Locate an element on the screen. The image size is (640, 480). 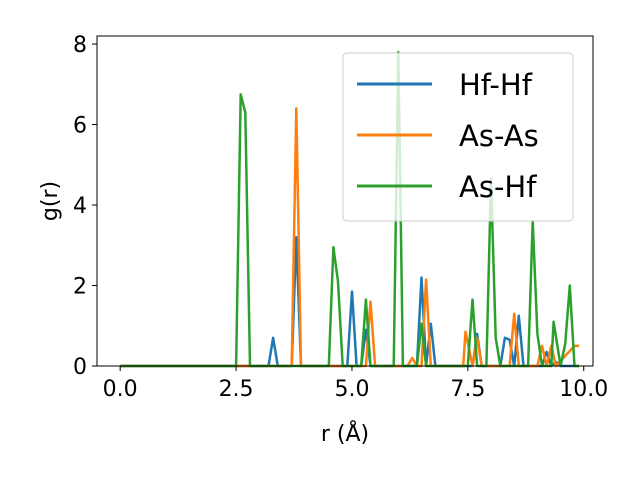
y-tick-label: 2 is located at coordinates (80, 287).